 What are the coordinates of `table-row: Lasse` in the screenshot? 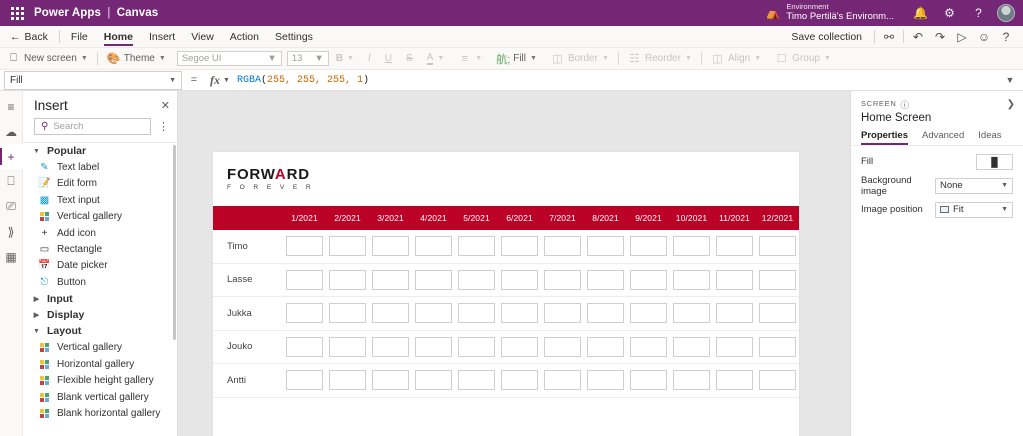 It's located at (506, 280).